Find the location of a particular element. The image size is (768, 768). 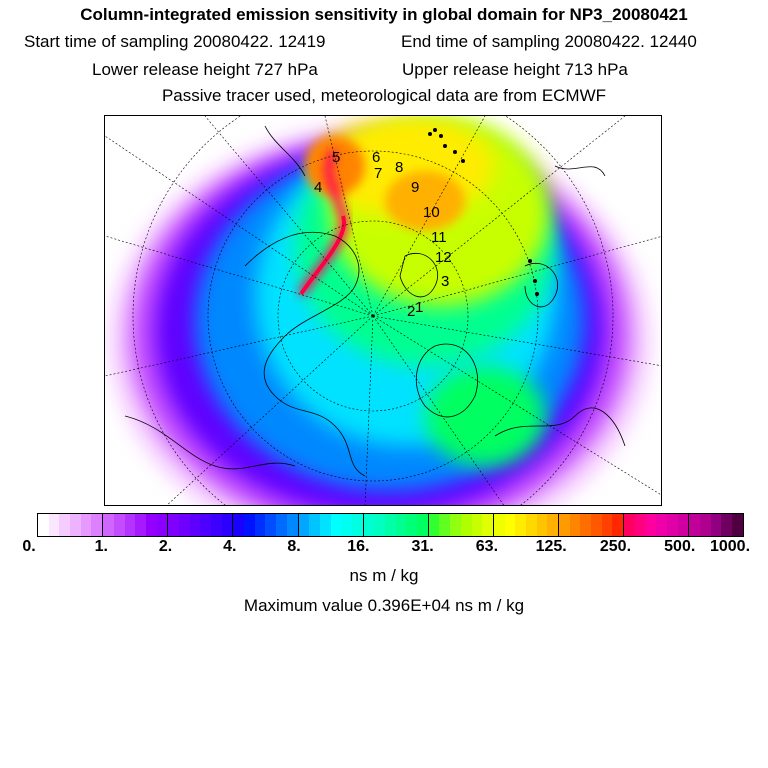

traj-label-7: 7 is located at coordinates (378, 173).